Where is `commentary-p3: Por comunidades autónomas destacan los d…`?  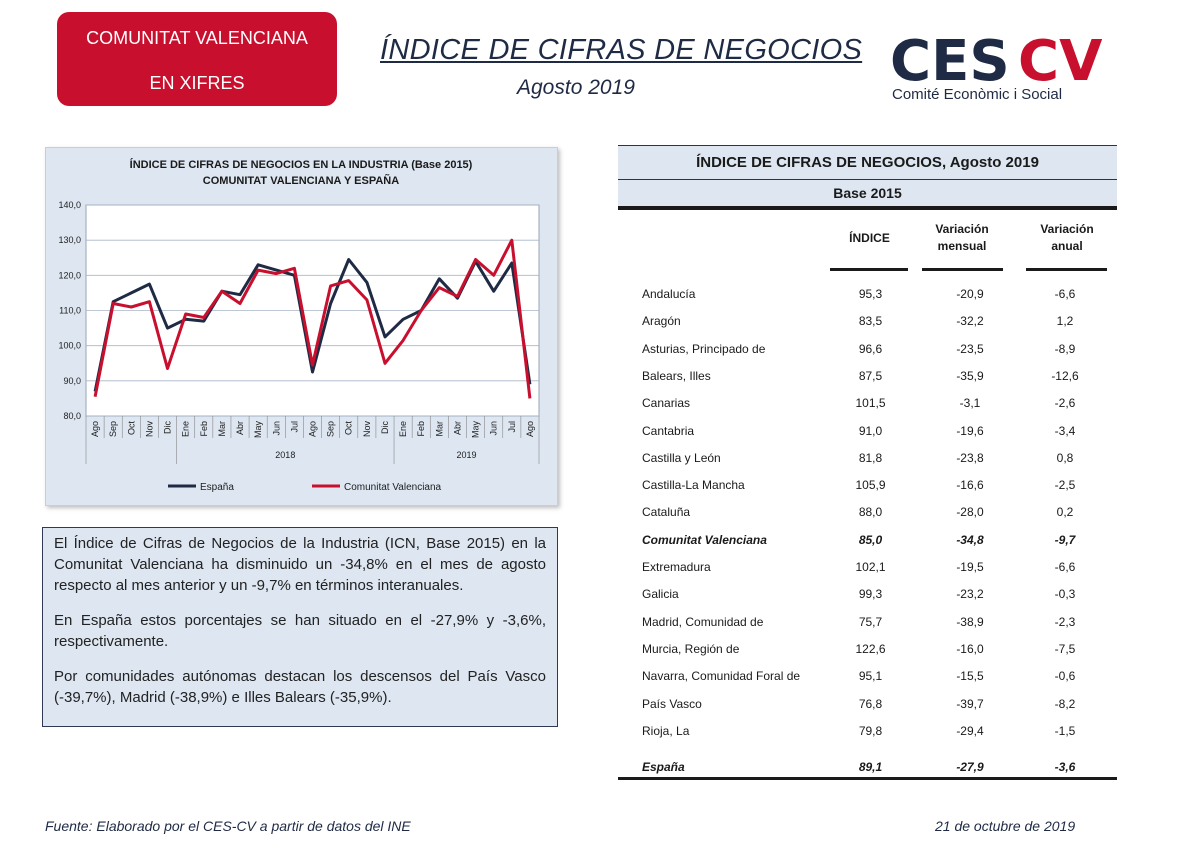 commentary-p3: Por comunidades autónomas destacan los d… is located at coordinates (300, 687).